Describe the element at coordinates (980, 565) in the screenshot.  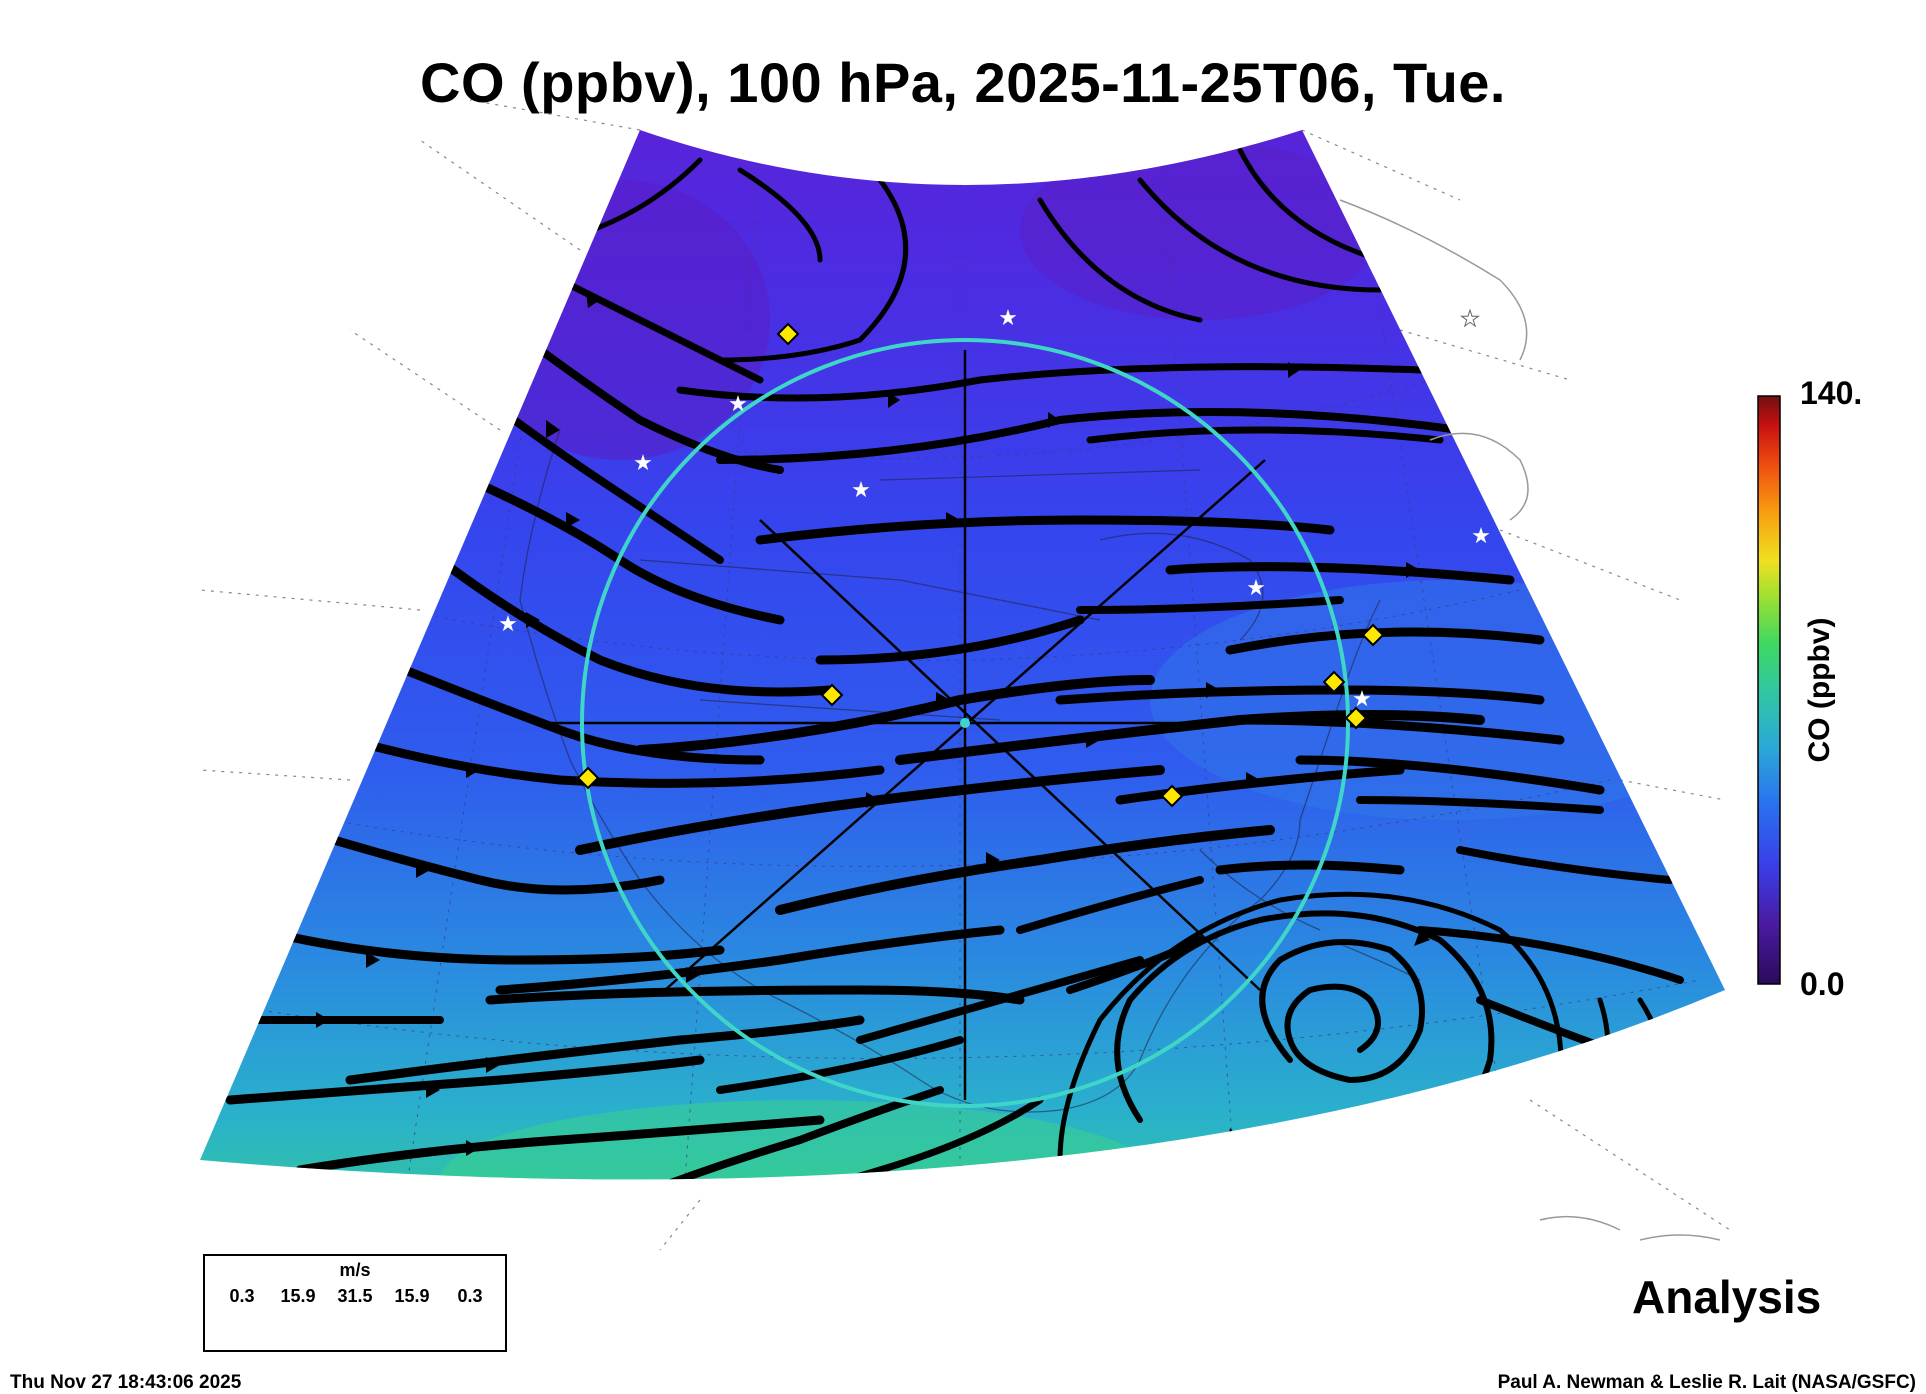
I see `diamond-markers` at that location.